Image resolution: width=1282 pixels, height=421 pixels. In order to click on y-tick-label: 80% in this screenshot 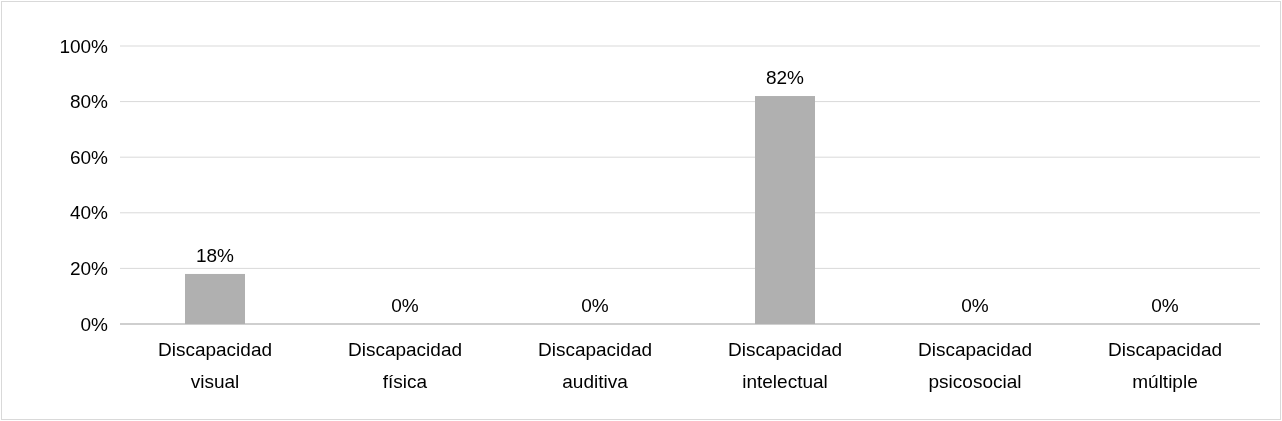, I will do `click(89, 102)`.